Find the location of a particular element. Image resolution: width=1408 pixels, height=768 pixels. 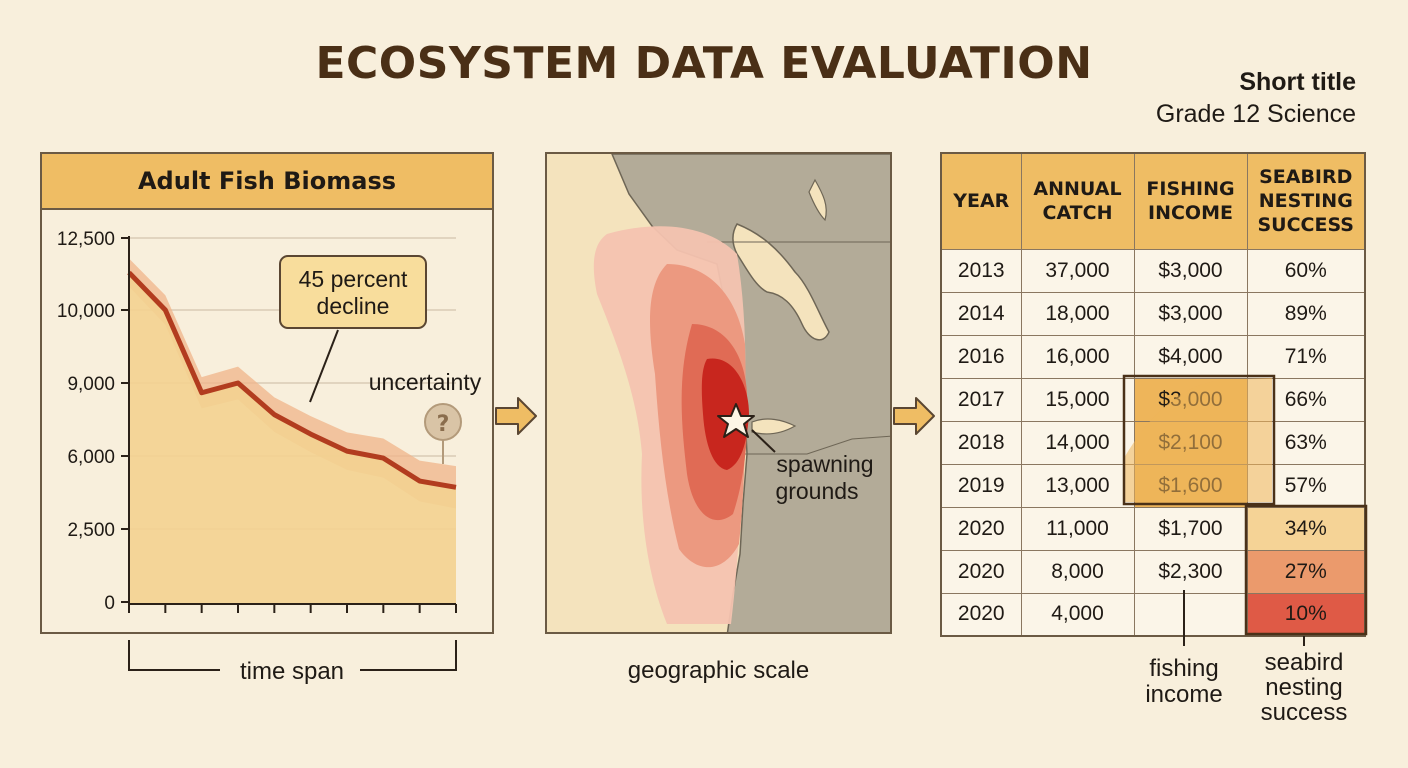

map-caption: geographic scale is located at coordinates (718, 670).